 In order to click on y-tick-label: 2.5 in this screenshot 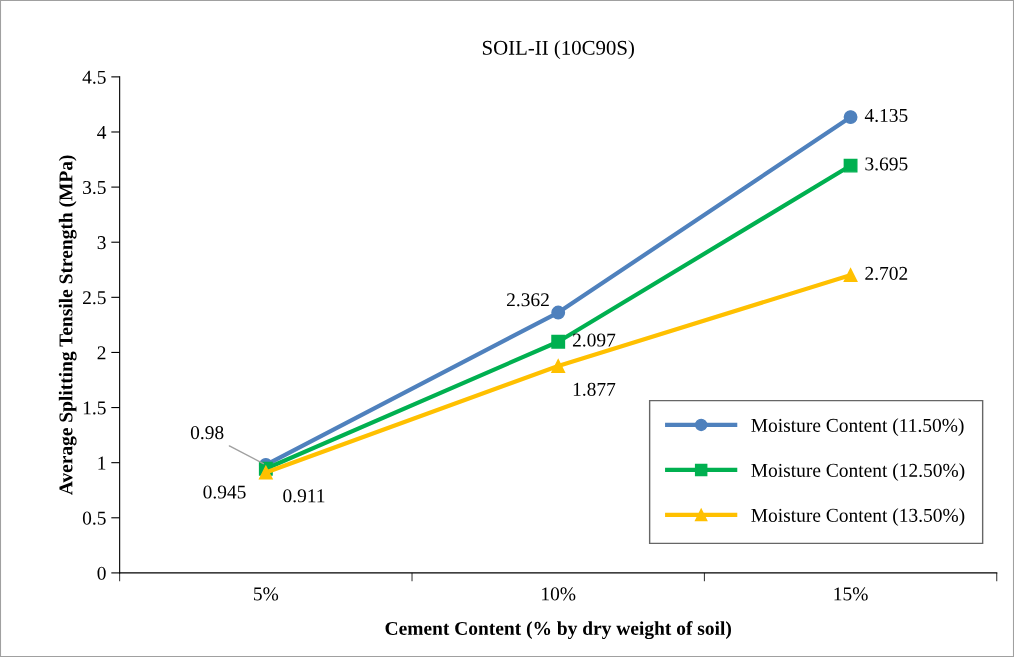, I will do `click(94, 298)`.